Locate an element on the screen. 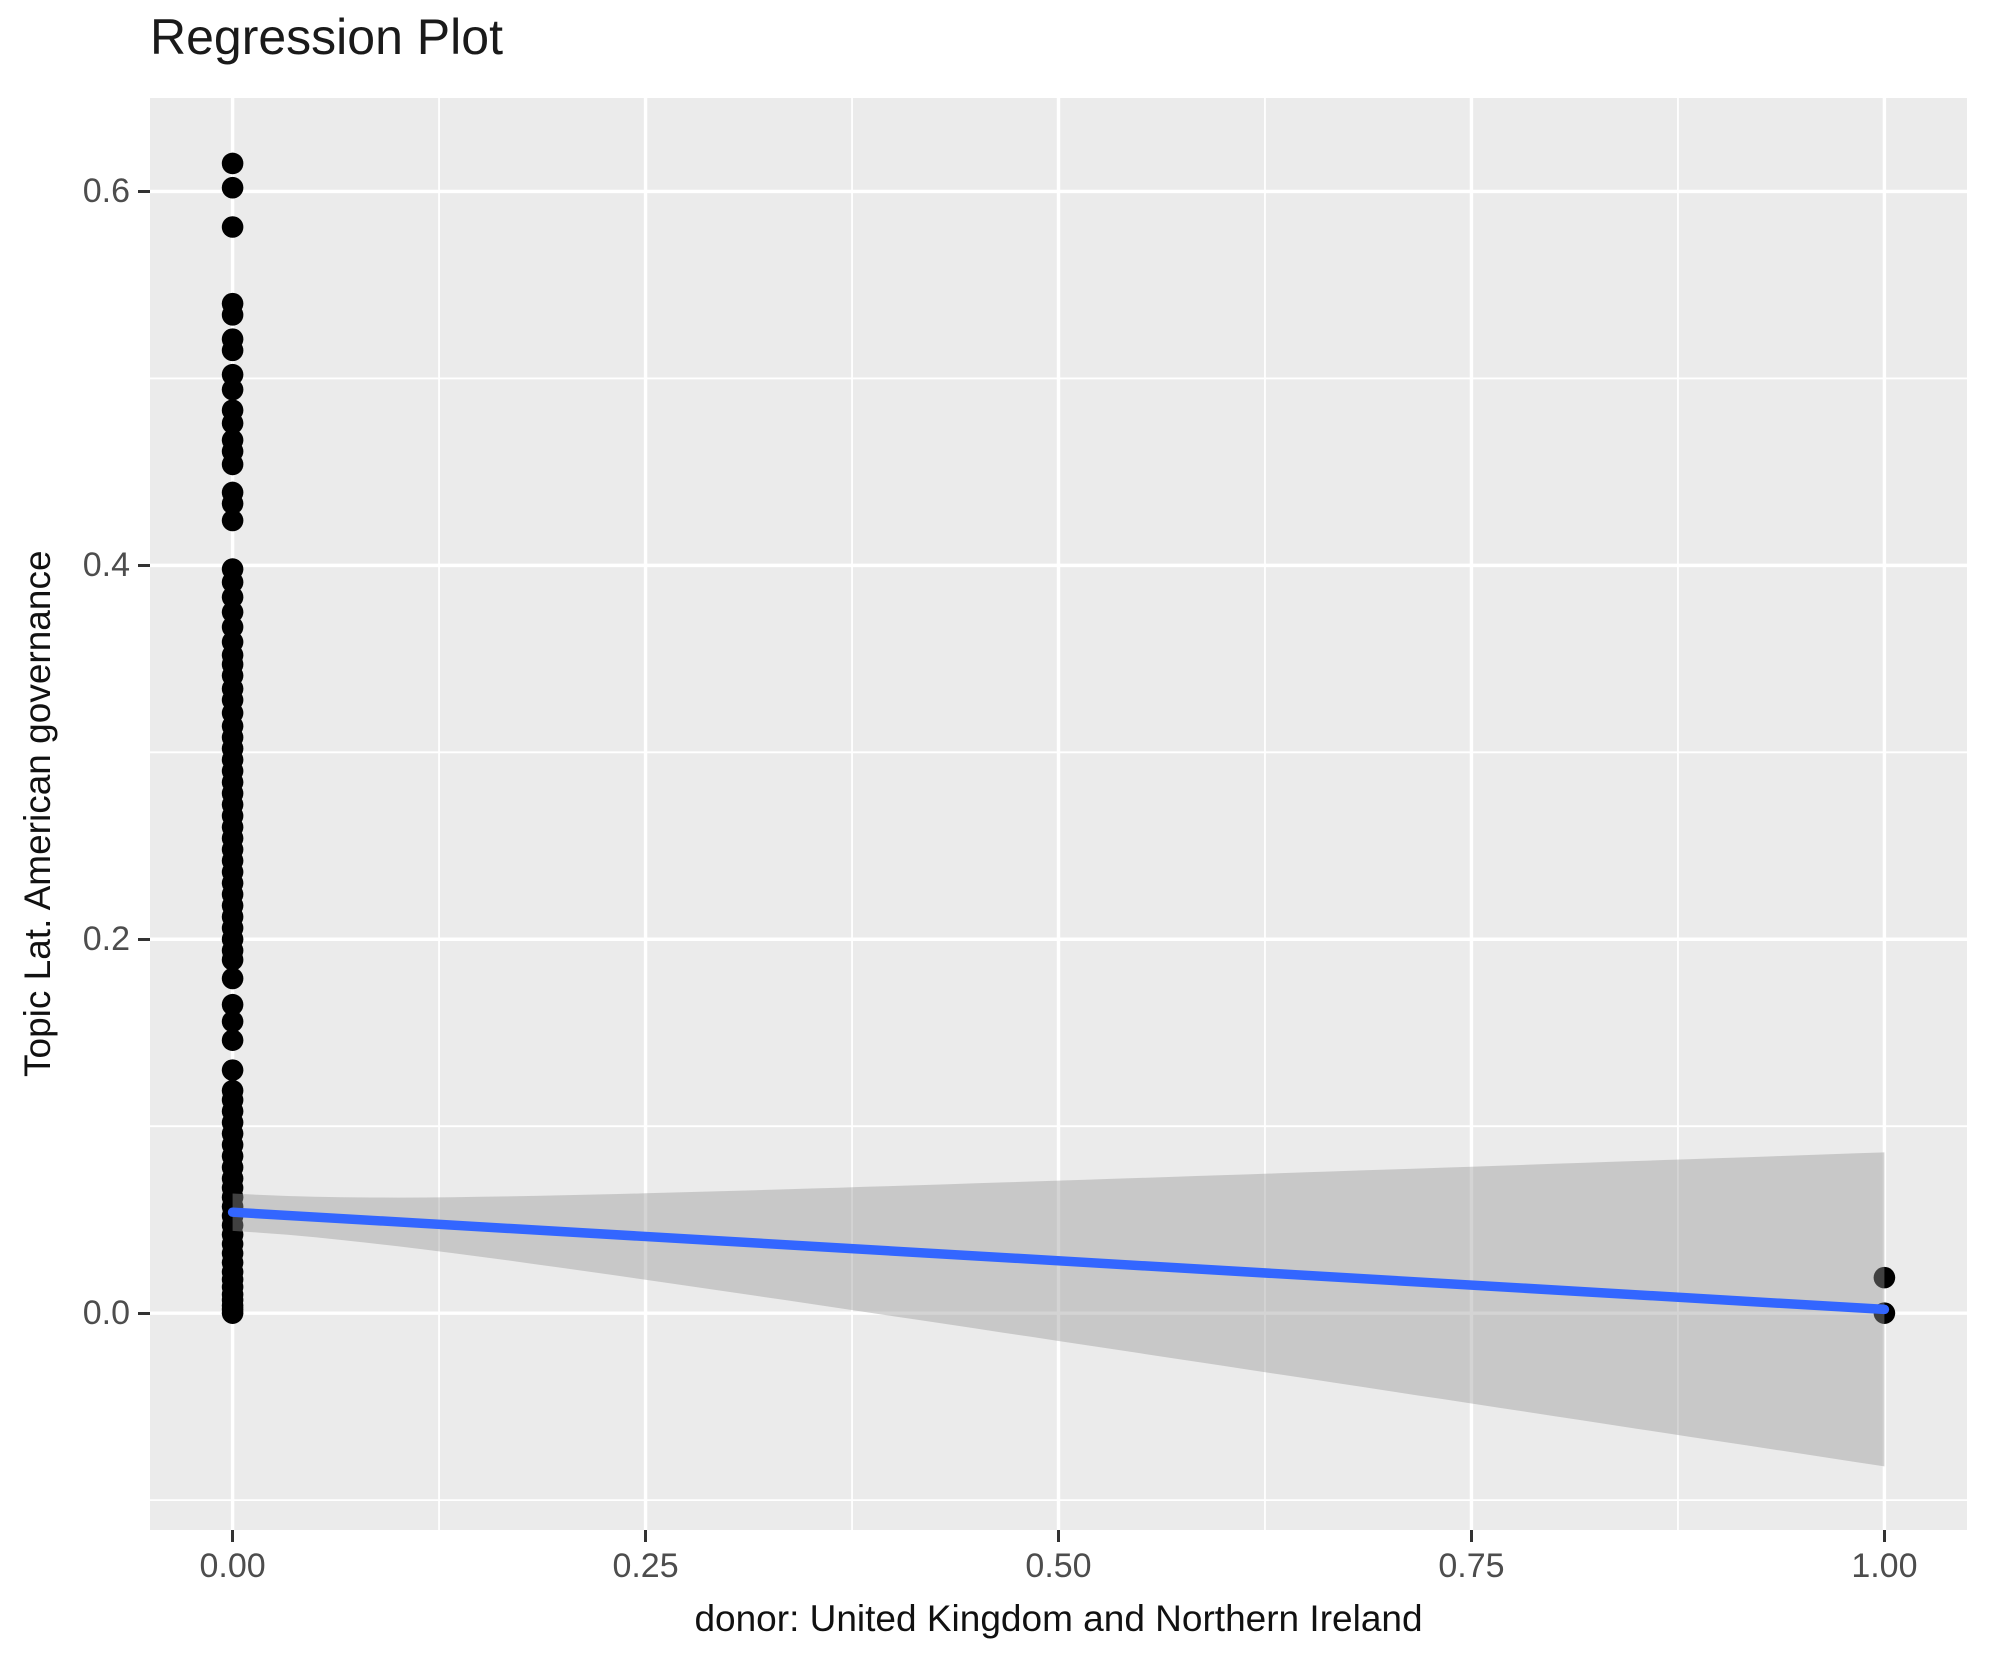  x-tick-label: 0.75 is located at coordinates (1471, 1566).